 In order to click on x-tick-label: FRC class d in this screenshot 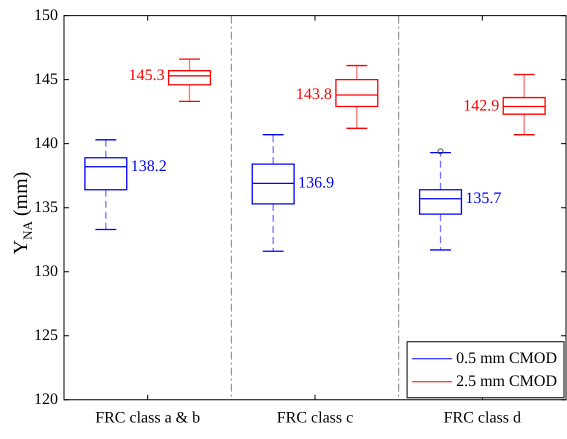, I will do `click(483, 418)`.